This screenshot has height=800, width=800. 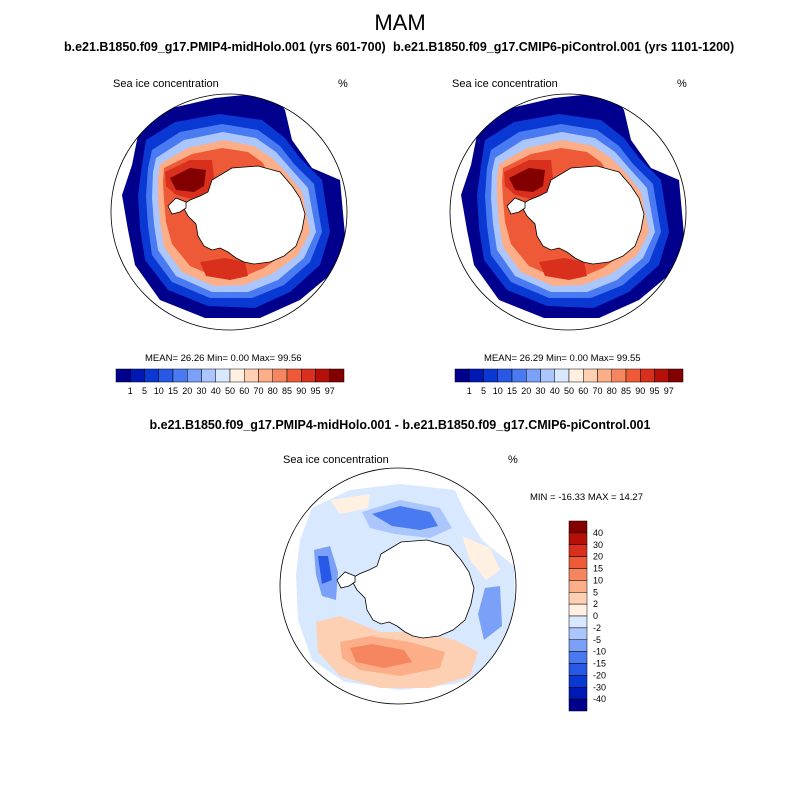 I want to click on colorbar-difference-tick-label: 5, so click(x=595, y=592).